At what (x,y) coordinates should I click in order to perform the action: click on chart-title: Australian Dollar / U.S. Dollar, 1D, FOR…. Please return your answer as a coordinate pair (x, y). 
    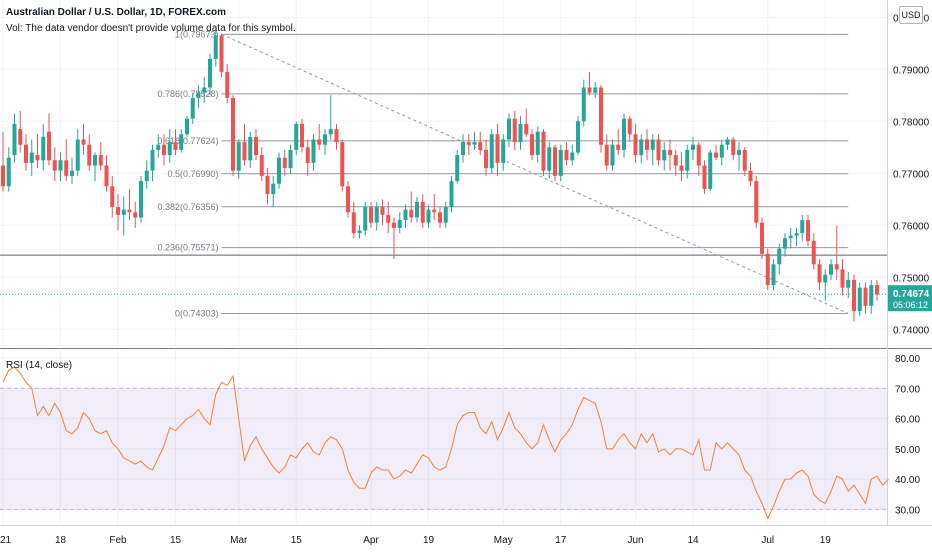
    Looking at the image, I should click on (116, 12).